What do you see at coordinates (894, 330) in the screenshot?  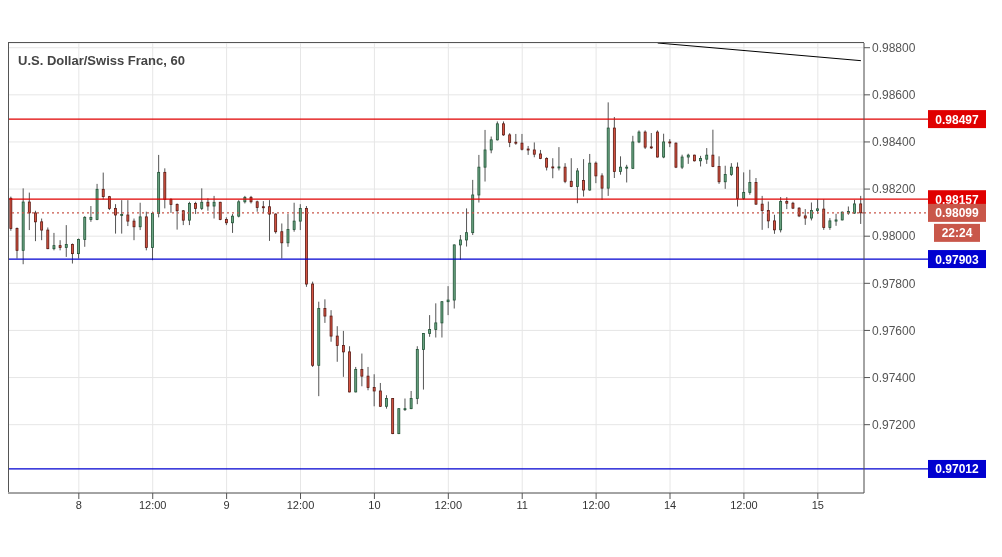 I see `y-tick-label: 0.97600` at bounding box center [894, 330].